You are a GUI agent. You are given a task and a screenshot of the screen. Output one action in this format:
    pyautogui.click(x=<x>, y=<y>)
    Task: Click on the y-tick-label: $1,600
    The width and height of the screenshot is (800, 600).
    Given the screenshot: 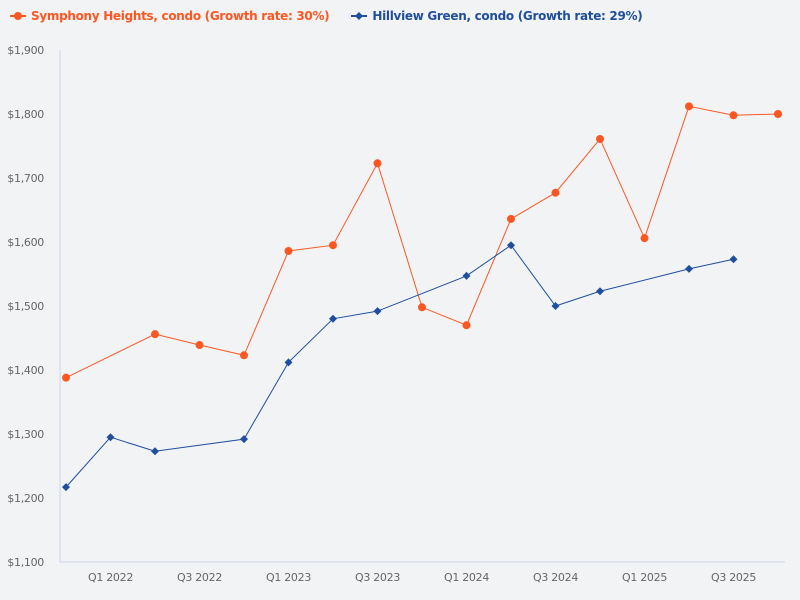 What is the action you would take?
    pyautogui.click(x=25, y=242)
    